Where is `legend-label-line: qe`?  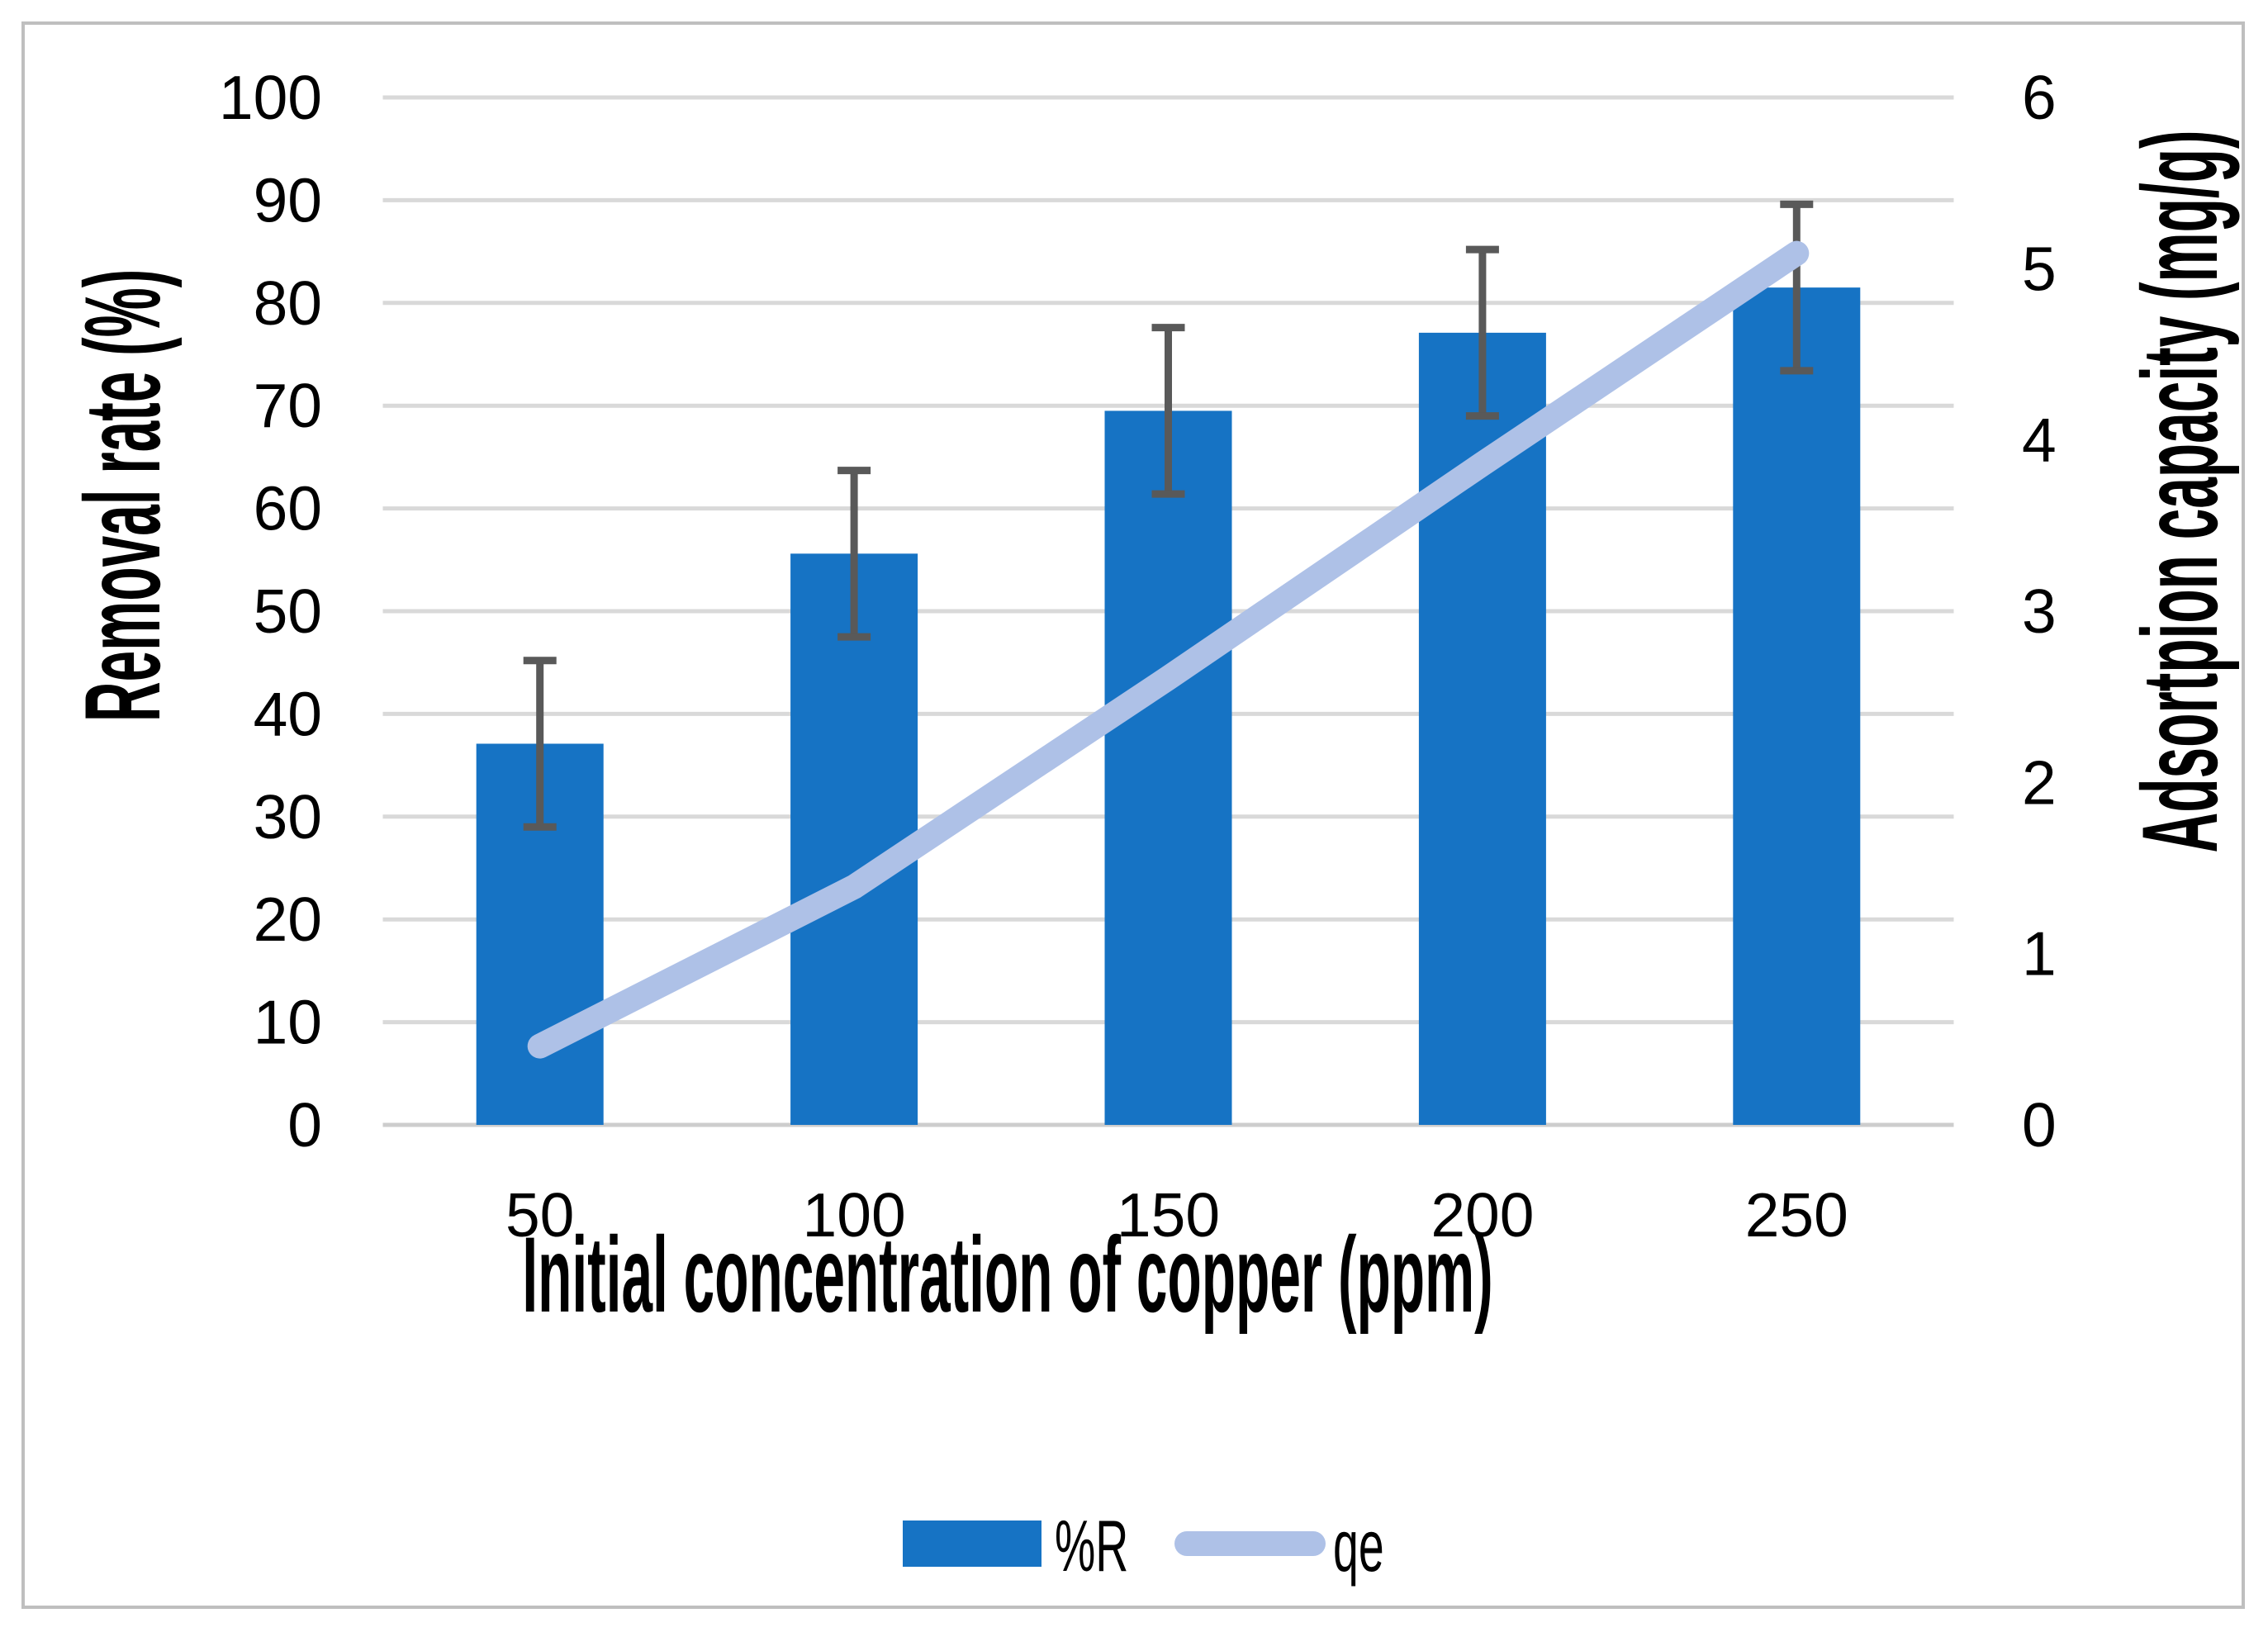
legend-label-line: qe is located at coordinates (1358, 1546).